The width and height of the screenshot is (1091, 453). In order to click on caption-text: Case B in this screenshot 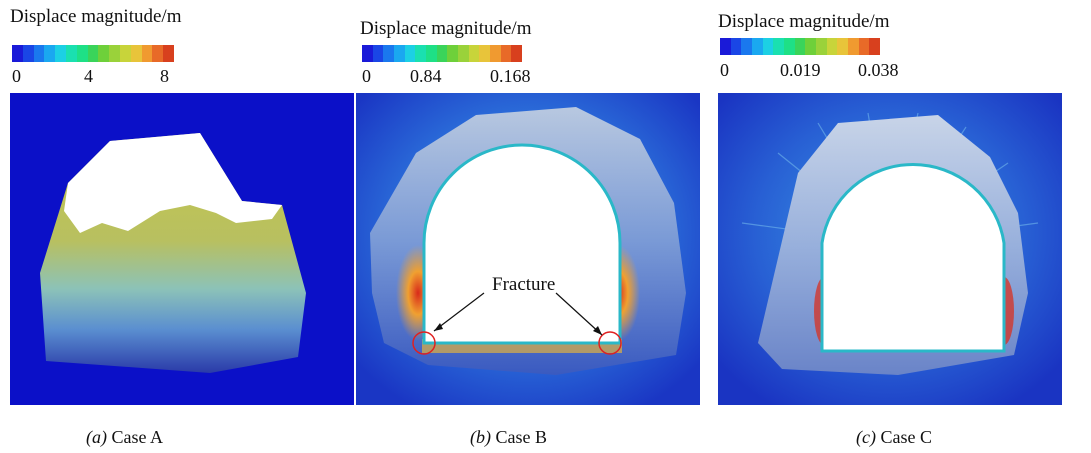, I will do `click(519, 437)`.